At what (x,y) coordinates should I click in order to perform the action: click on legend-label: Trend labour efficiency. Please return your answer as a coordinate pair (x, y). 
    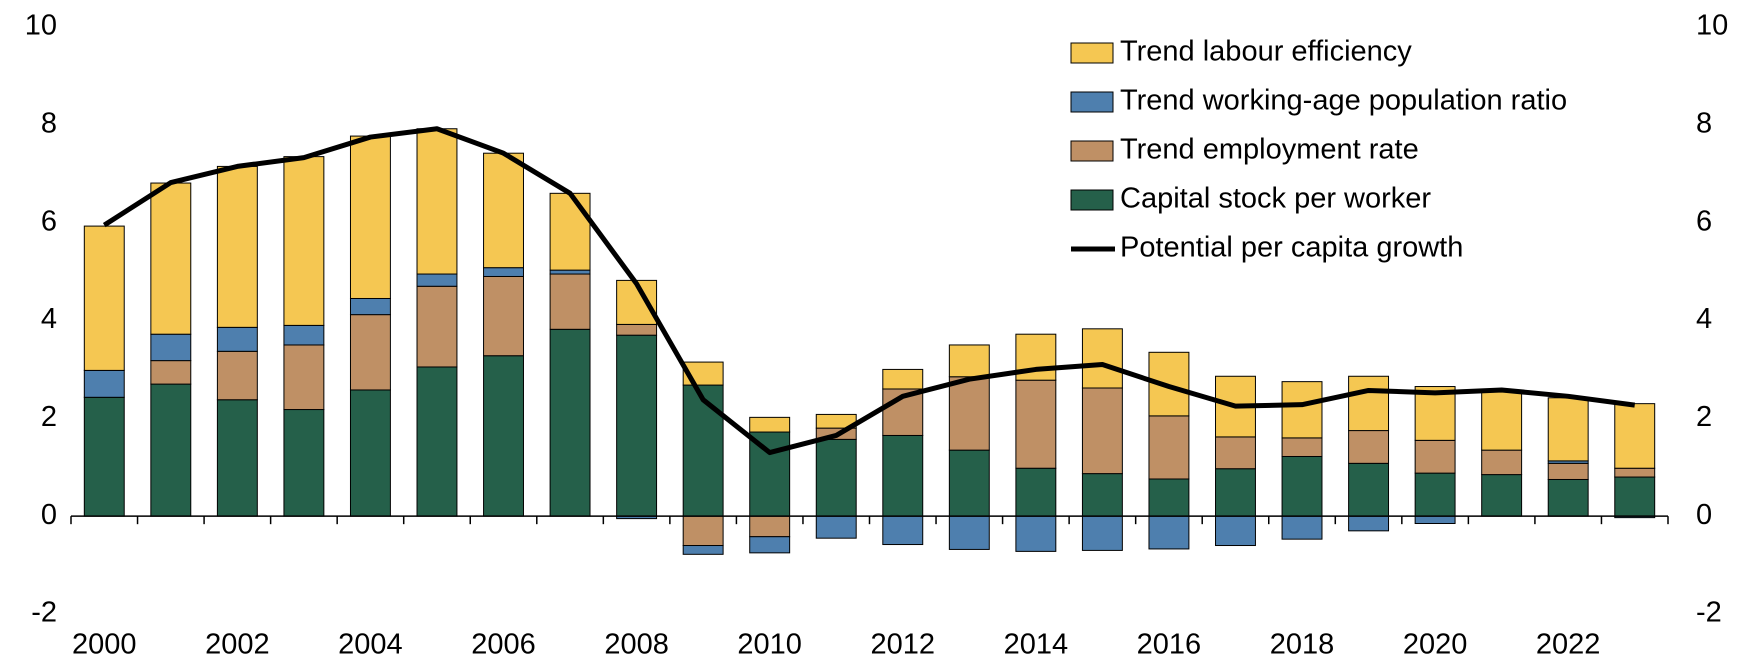
    Looking at the image, I should click on (1266, 52).